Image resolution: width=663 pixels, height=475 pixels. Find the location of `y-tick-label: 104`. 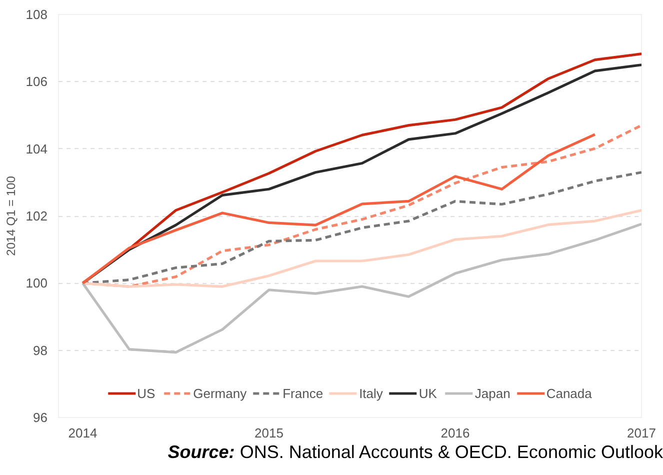

y-tick-label: 104 is located at coordinates (37, 148).